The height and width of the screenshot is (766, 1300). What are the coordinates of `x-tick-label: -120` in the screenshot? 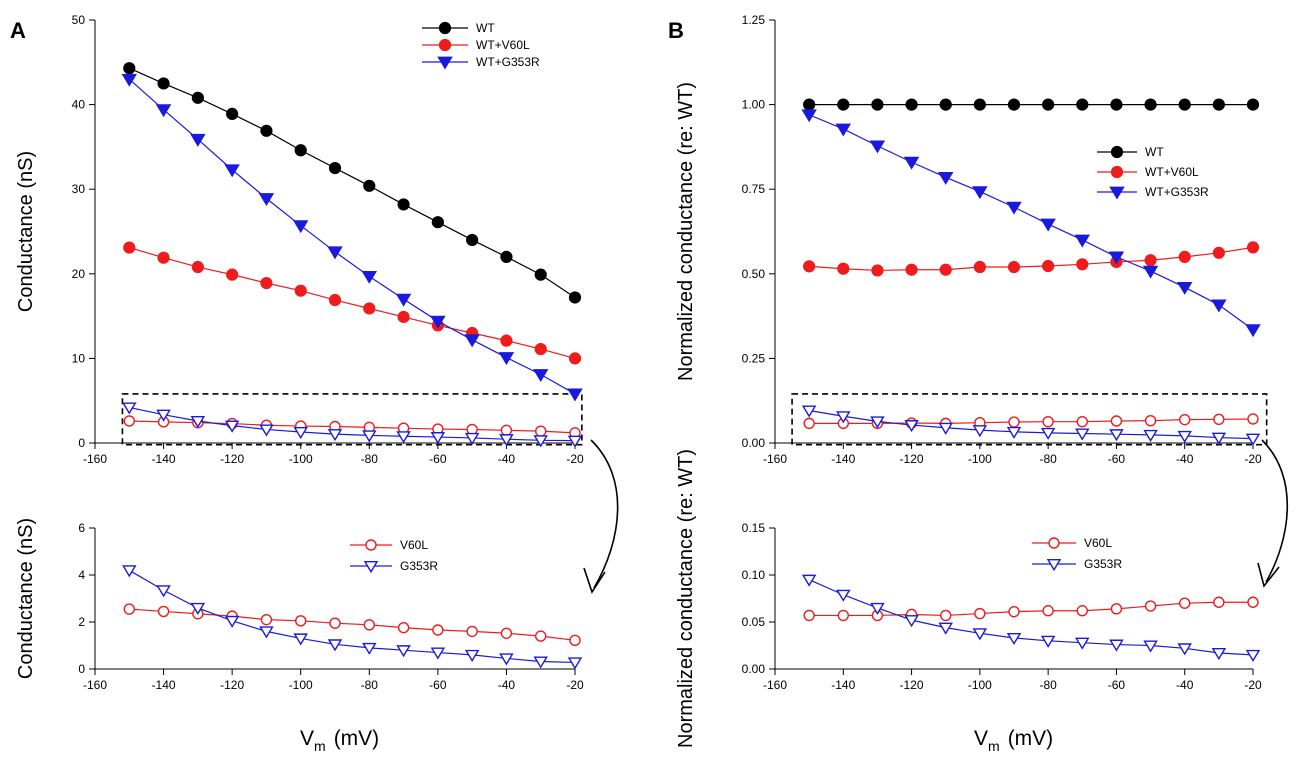 It's located at (912, 459).